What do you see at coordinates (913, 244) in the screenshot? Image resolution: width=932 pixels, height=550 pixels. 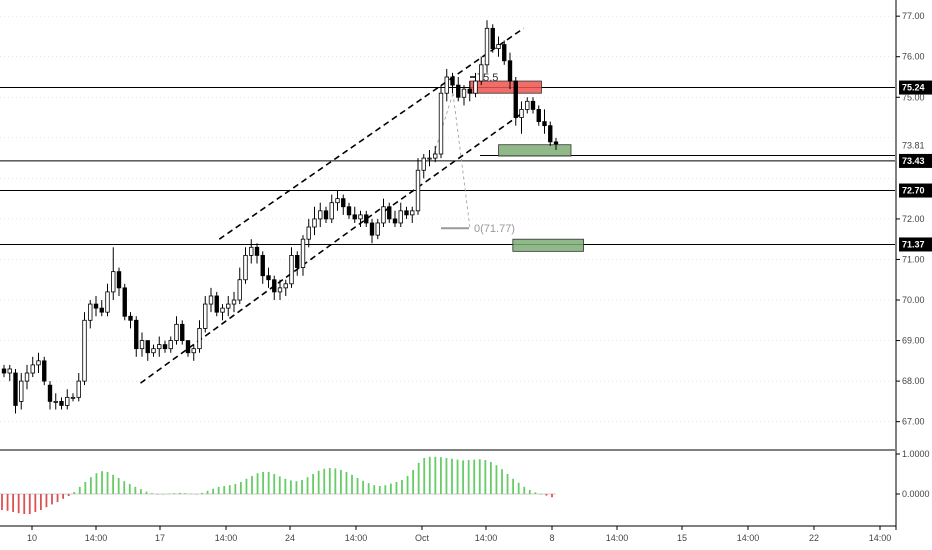 I see `price-badge-label: 71.37` at bounding box center [913, 244].